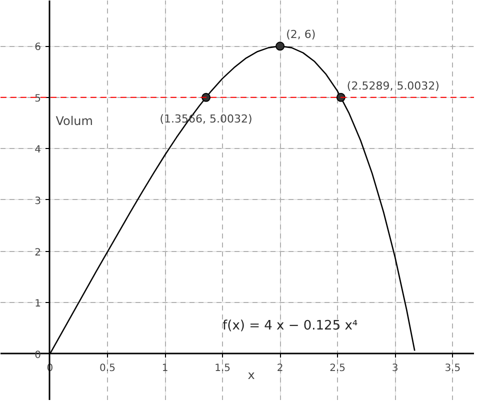 The image size is (479, 404). I want to click on x-axis-title: x, so click(251, 375).